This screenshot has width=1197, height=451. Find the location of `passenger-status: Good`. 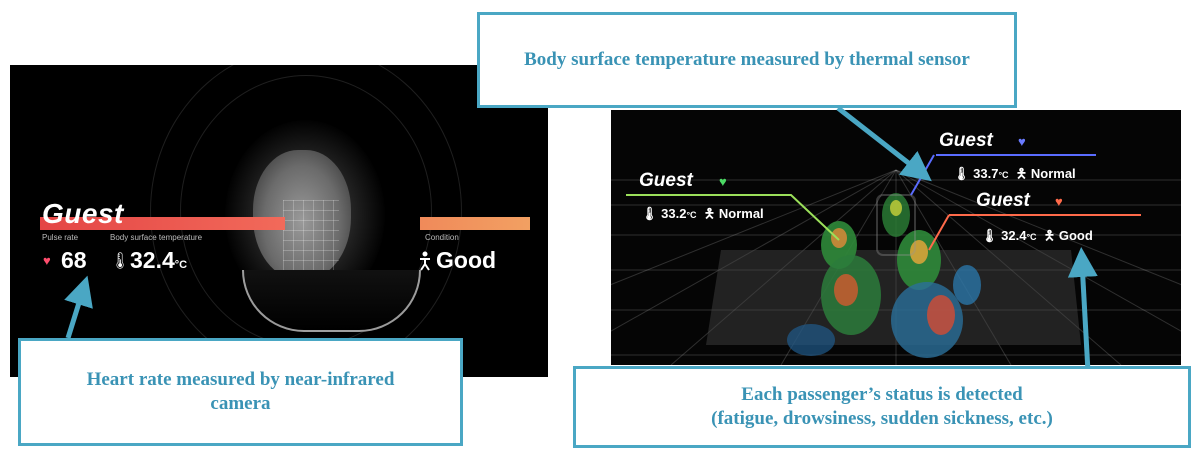

passenger-status: Good is located at coordinates (1075, 235).